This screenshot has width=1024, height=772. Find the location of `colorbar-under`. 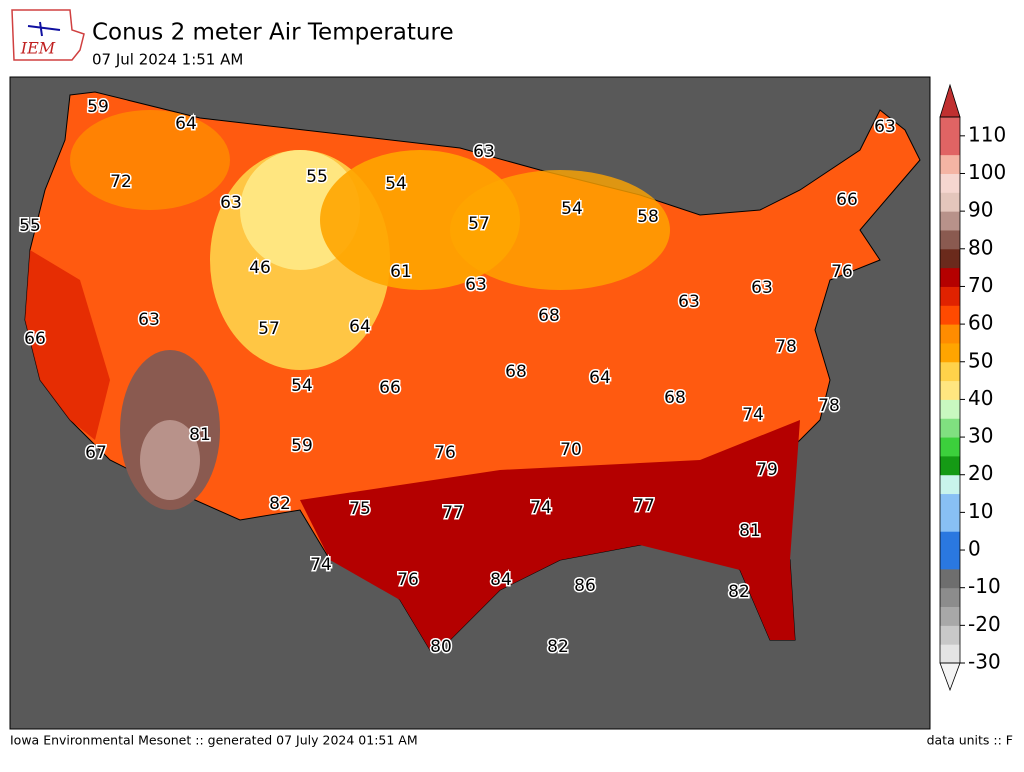

colorbar-under is located at coordinates (950, 677).